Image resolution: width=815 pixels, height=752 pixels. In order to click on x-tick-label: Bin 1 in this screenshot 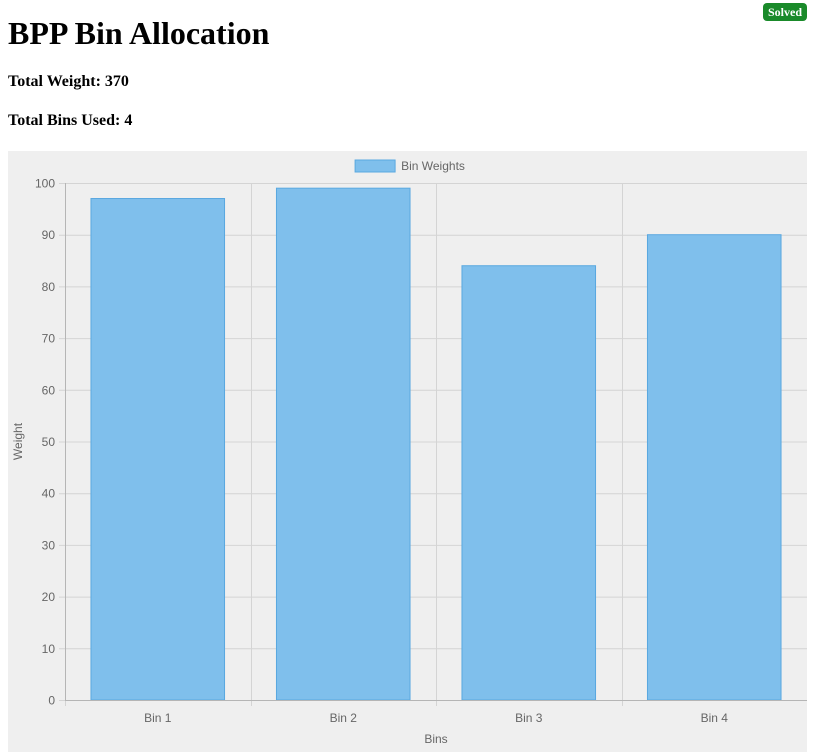, I will do `click(158, 718)`.